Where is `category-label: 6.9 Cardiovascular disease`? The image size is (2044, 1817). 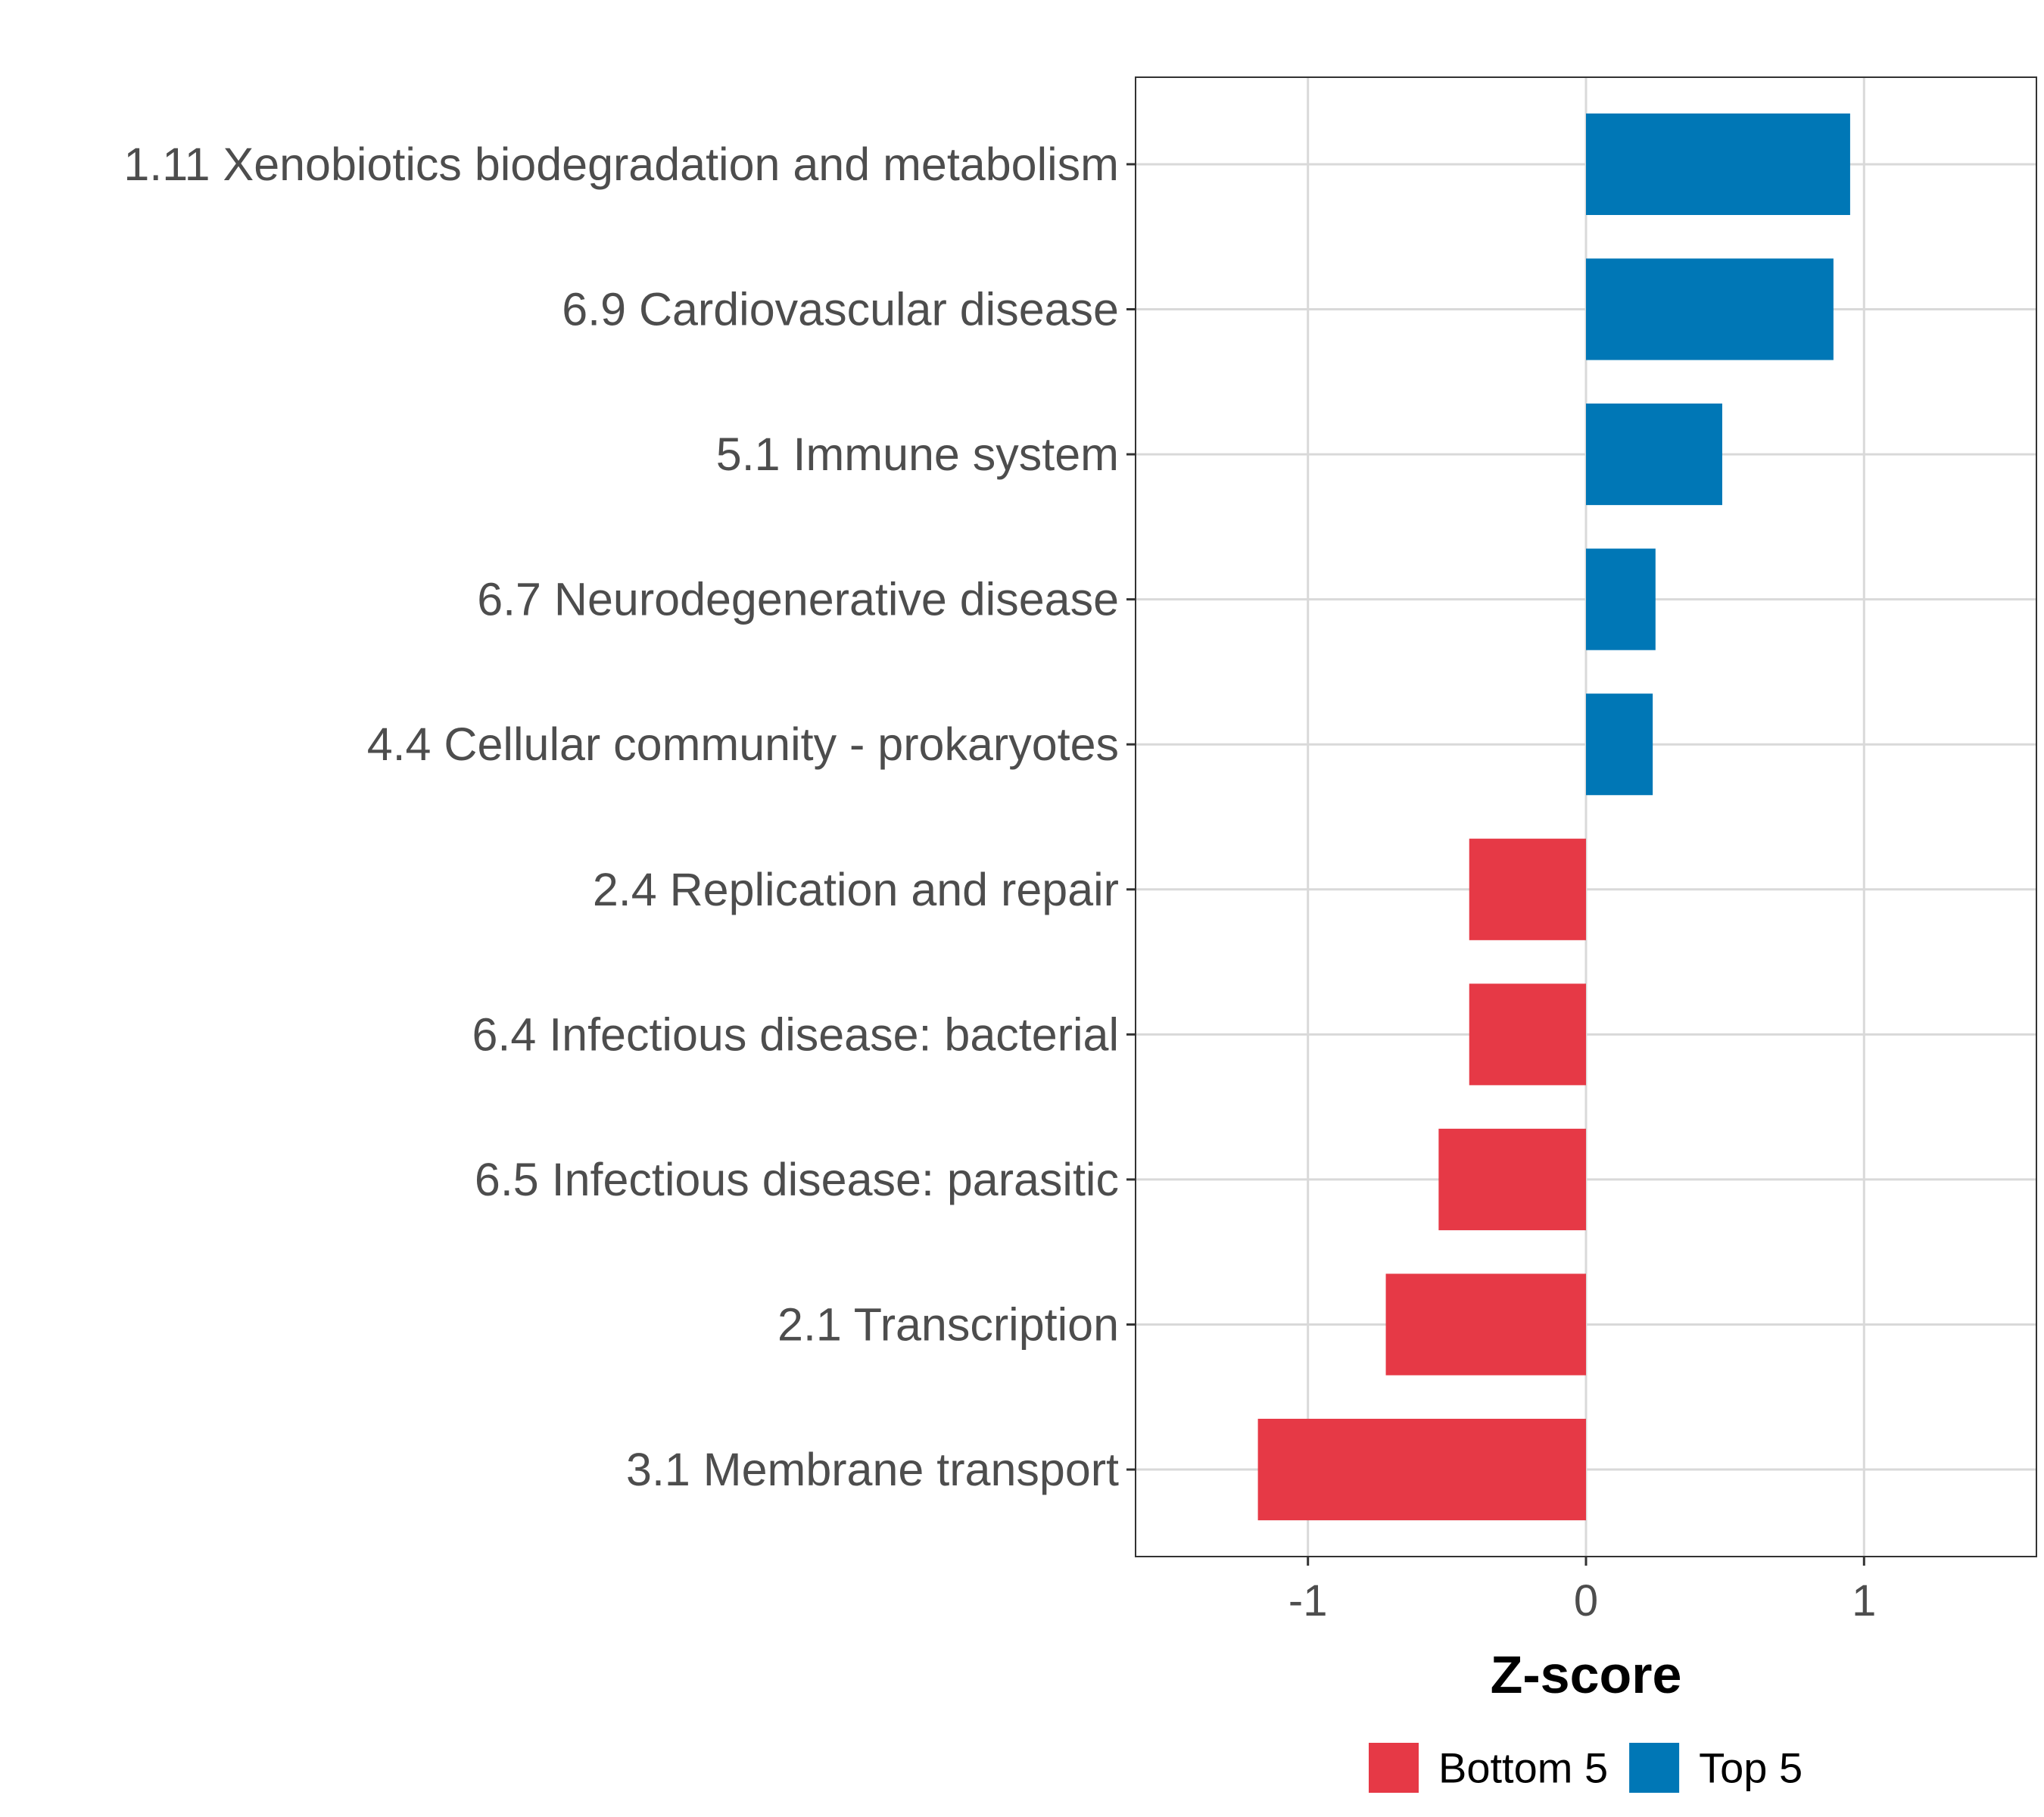
category-label: 6.9 Cardiovascular disease is located at coordinates (840, 309).